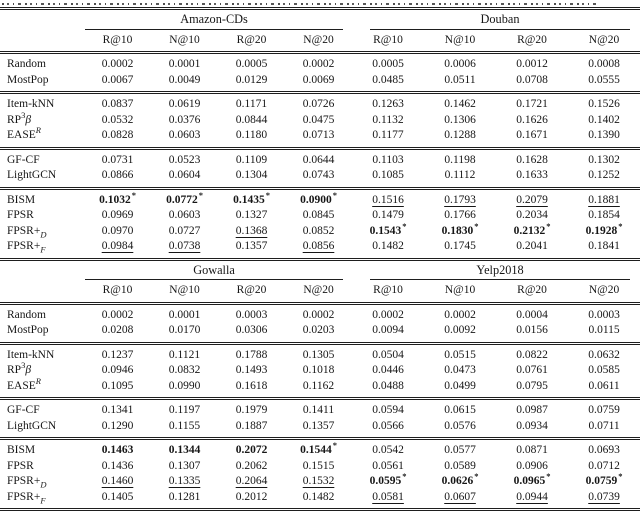 The width and height of the screenshot is (640, 514). What do you see at coordinates (604, 429) in the screenshot?
I see `metric-value-cell: 0.0711` at bounding box center [604, 429].